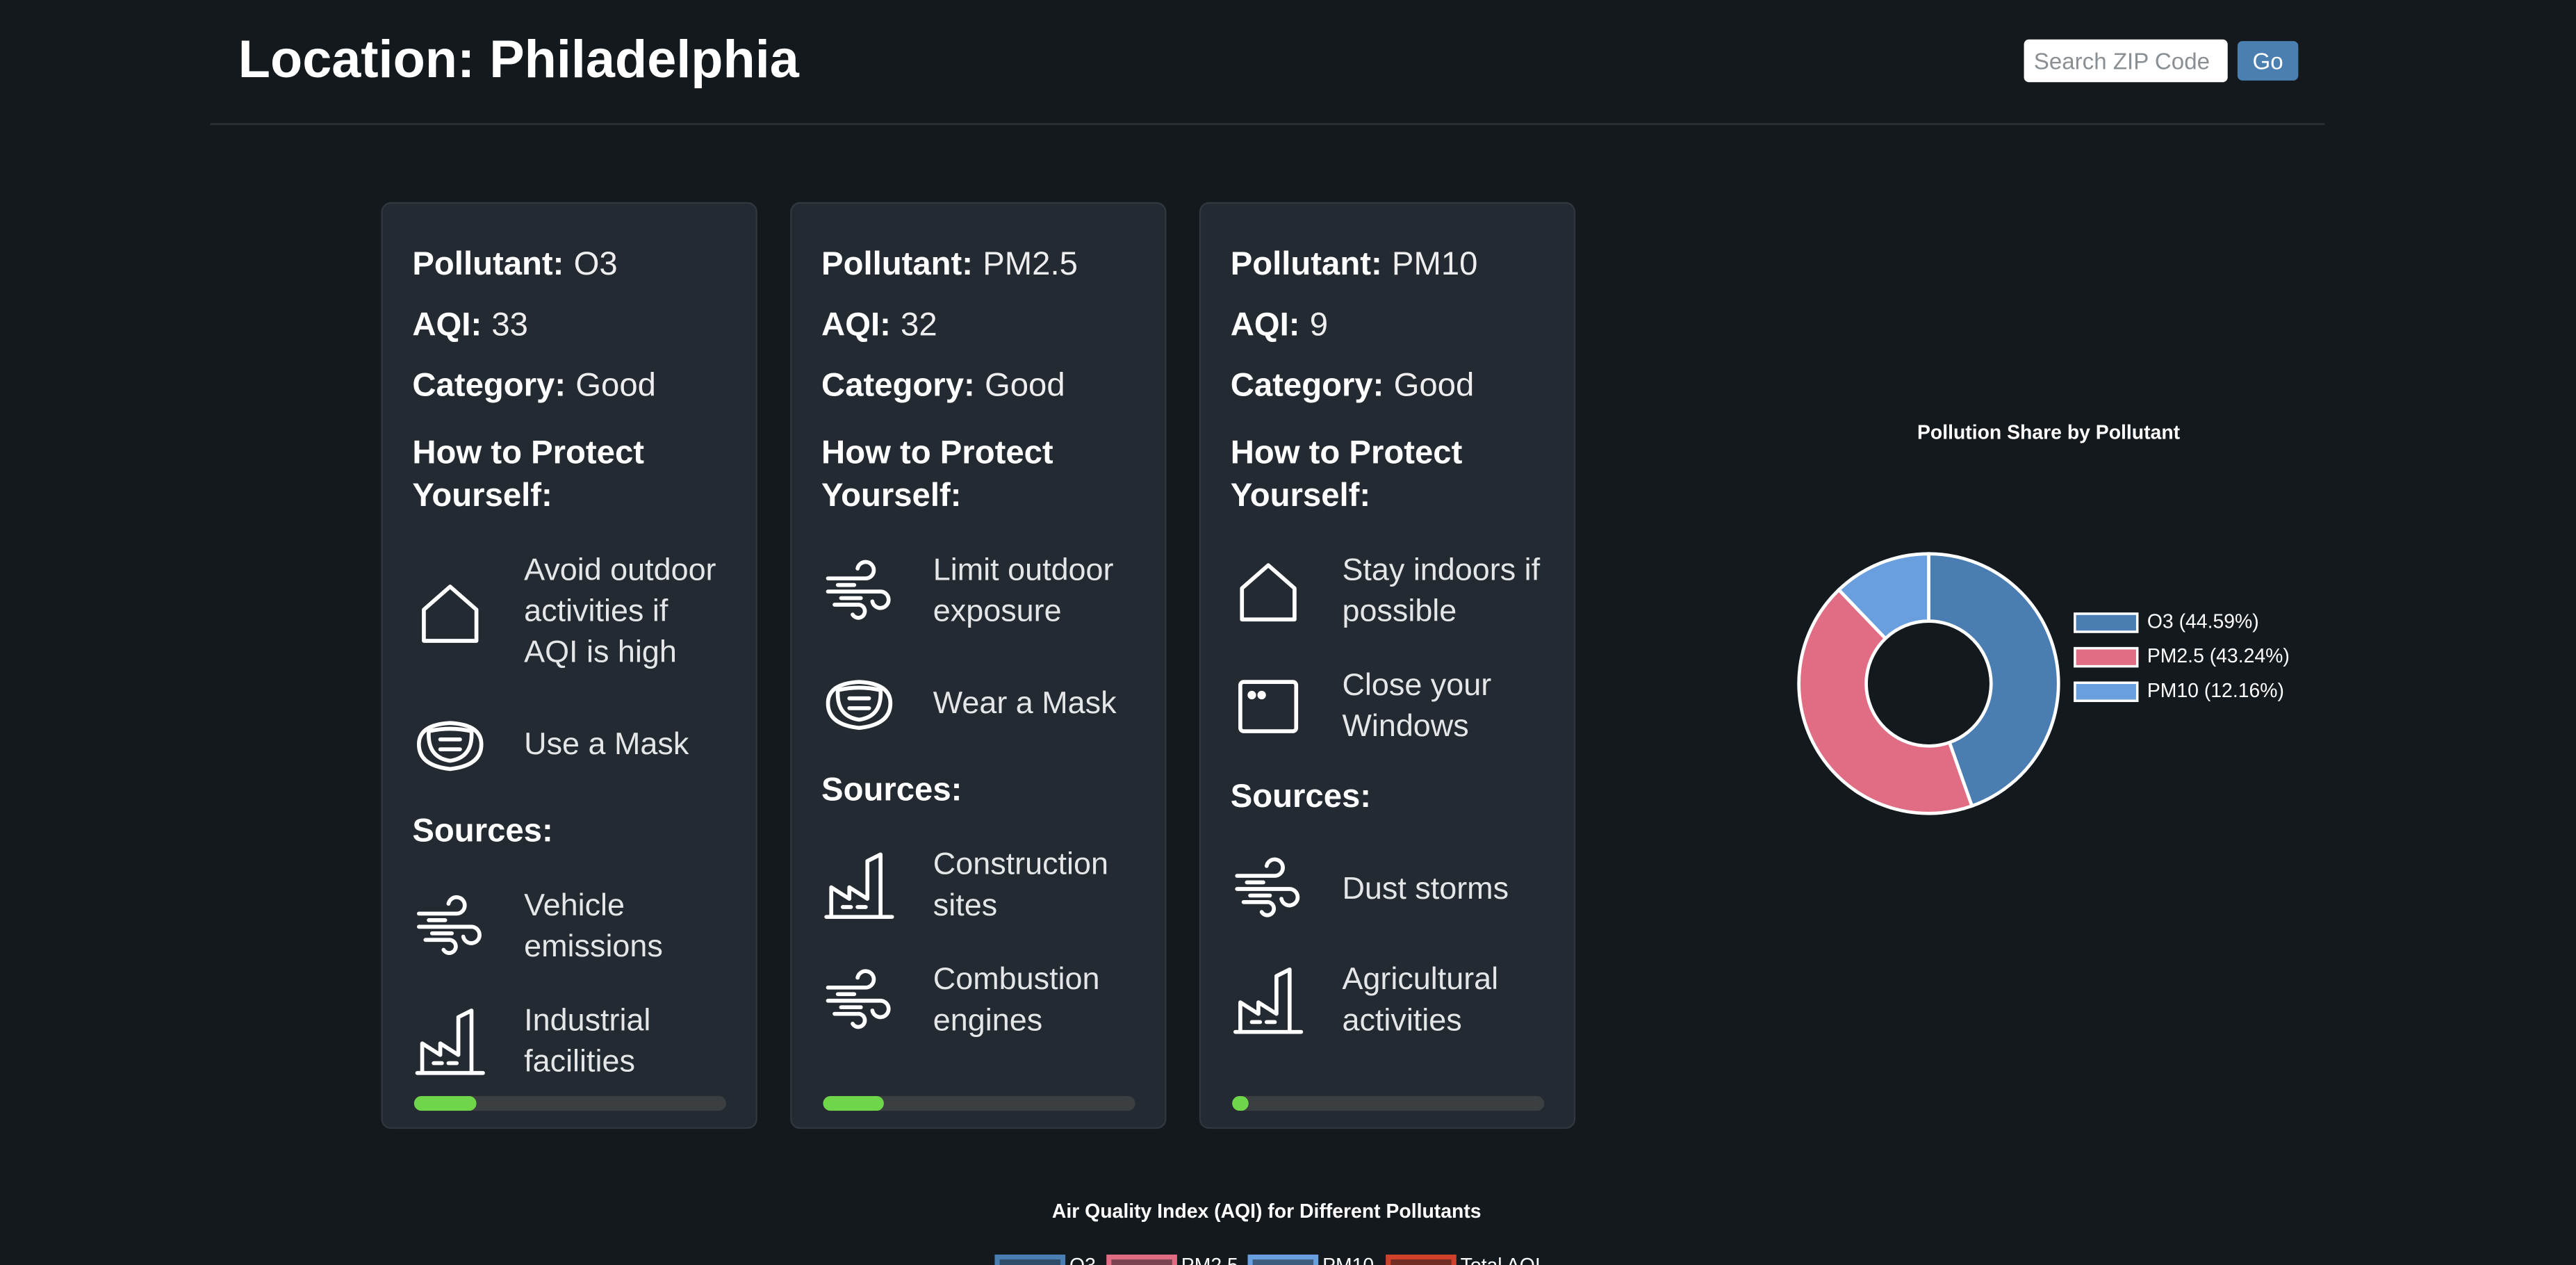 The width and height of the screenshot is (2576, 1265). Describe the element at coordinates (509, 325) in the screenshot. I see `field-value: 33` at that location.